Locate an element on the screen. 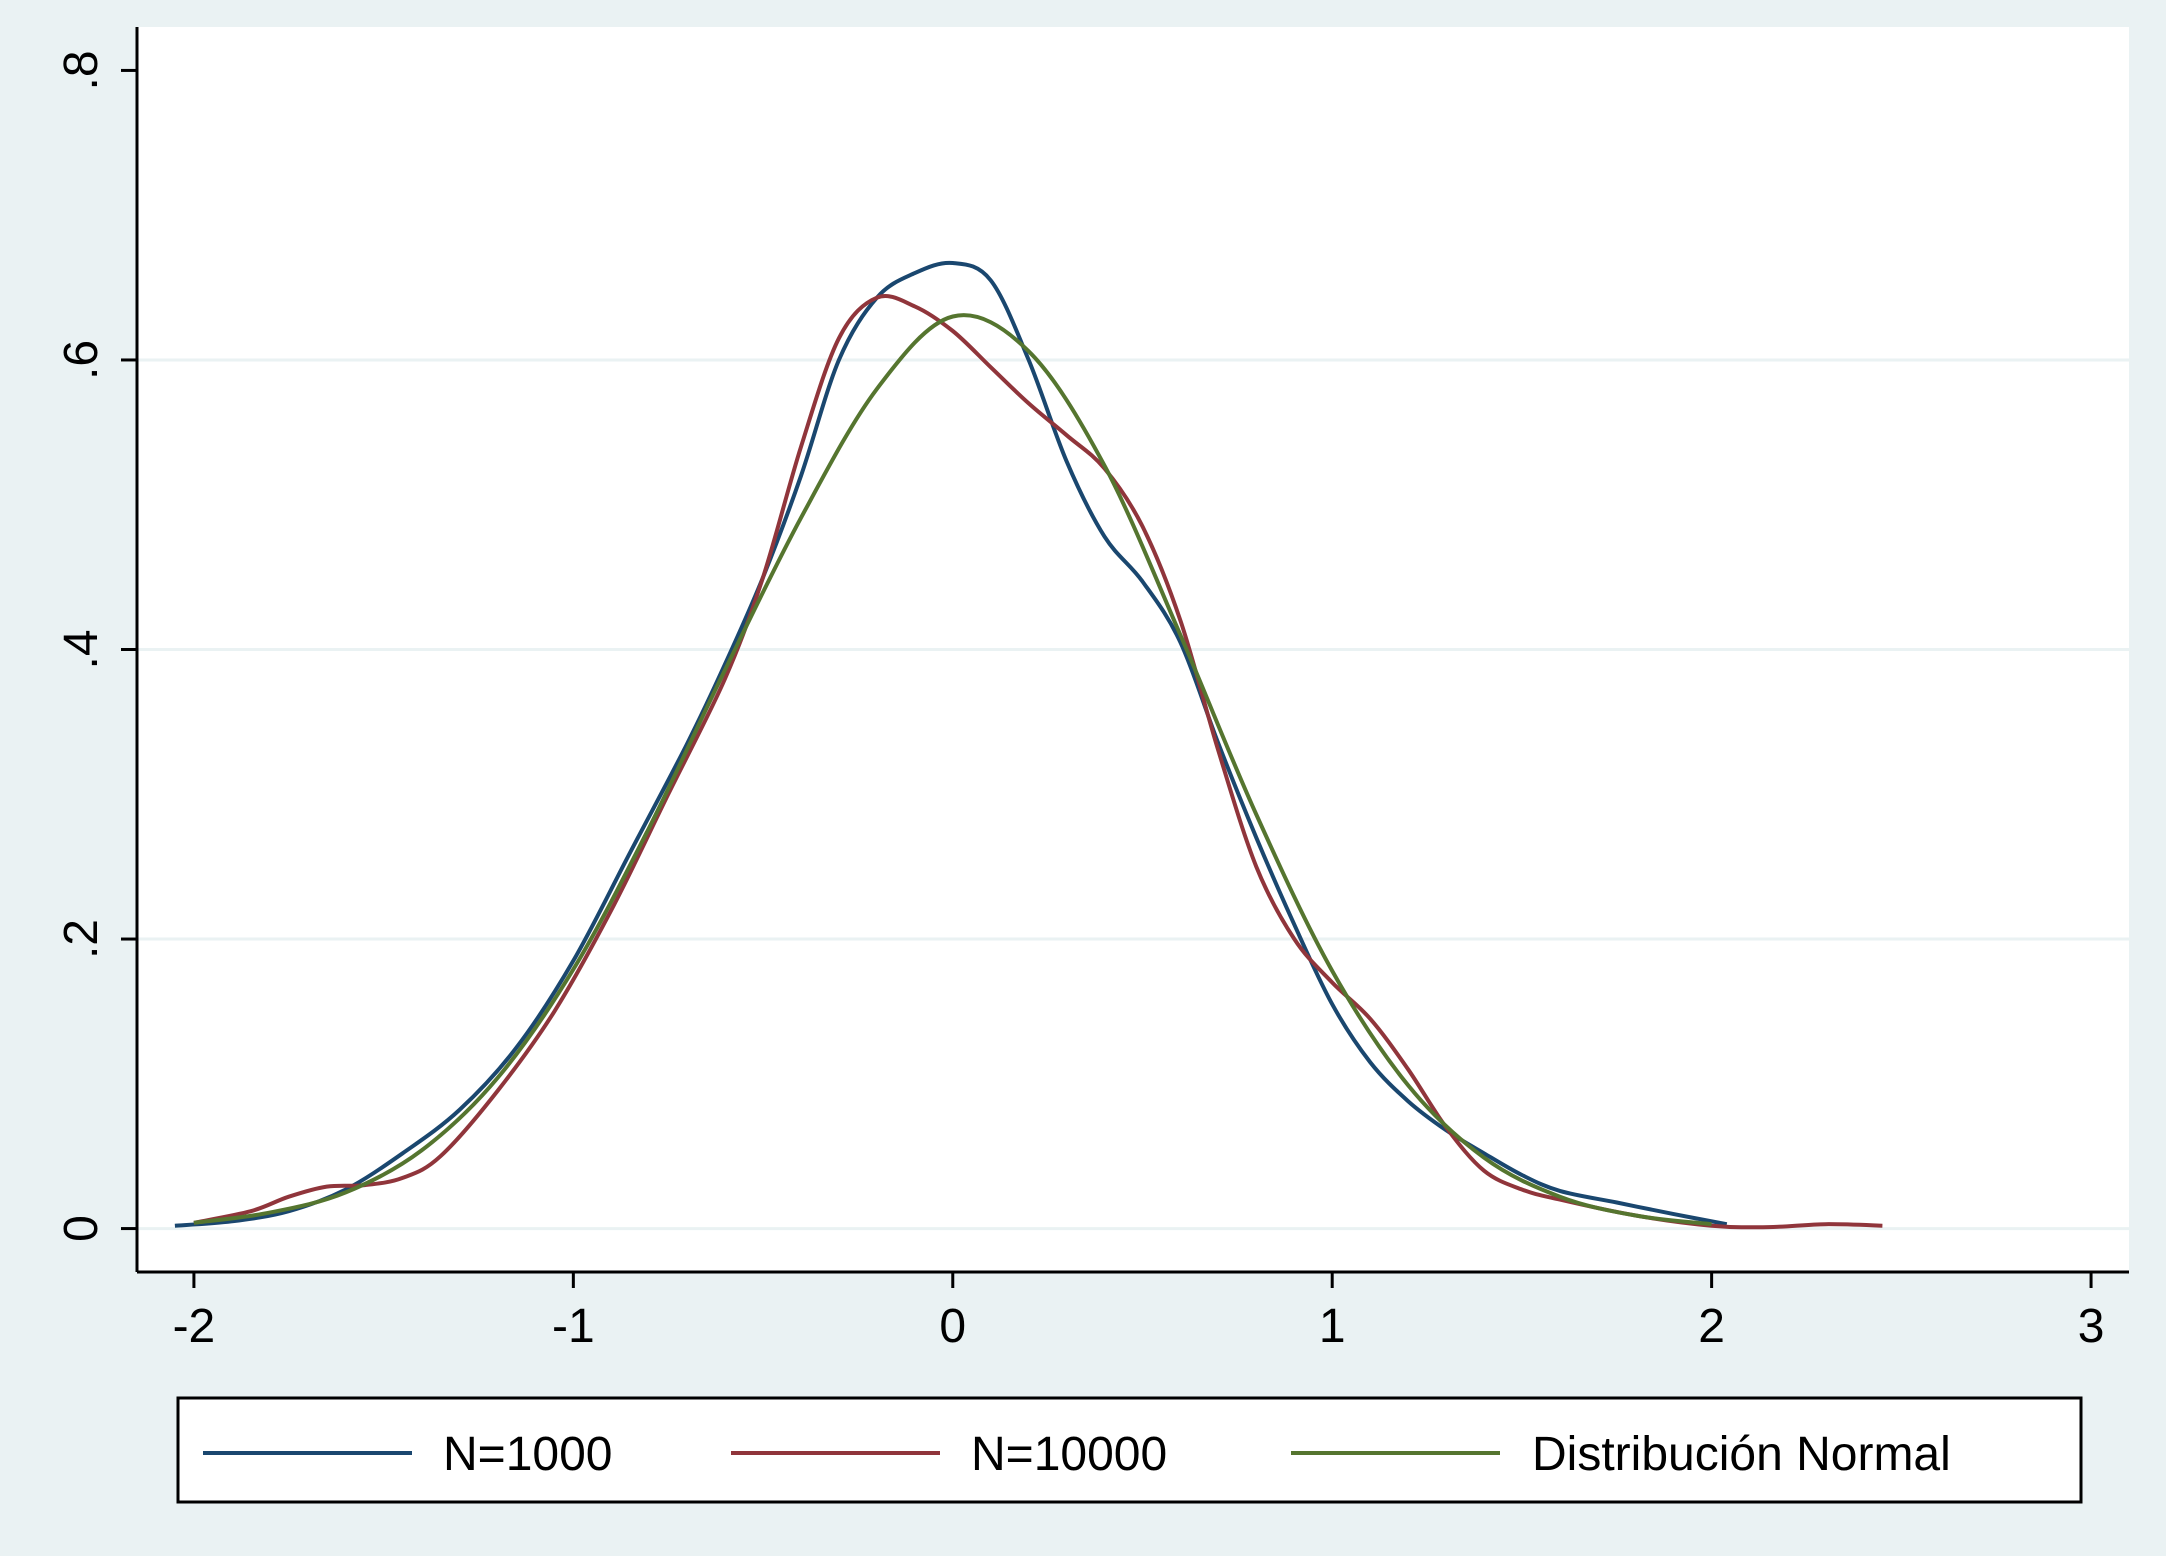 This screenshot has width=2166, height=1556. legend-label-2: Distribución Normal is located at coordinates (1741, 1454).